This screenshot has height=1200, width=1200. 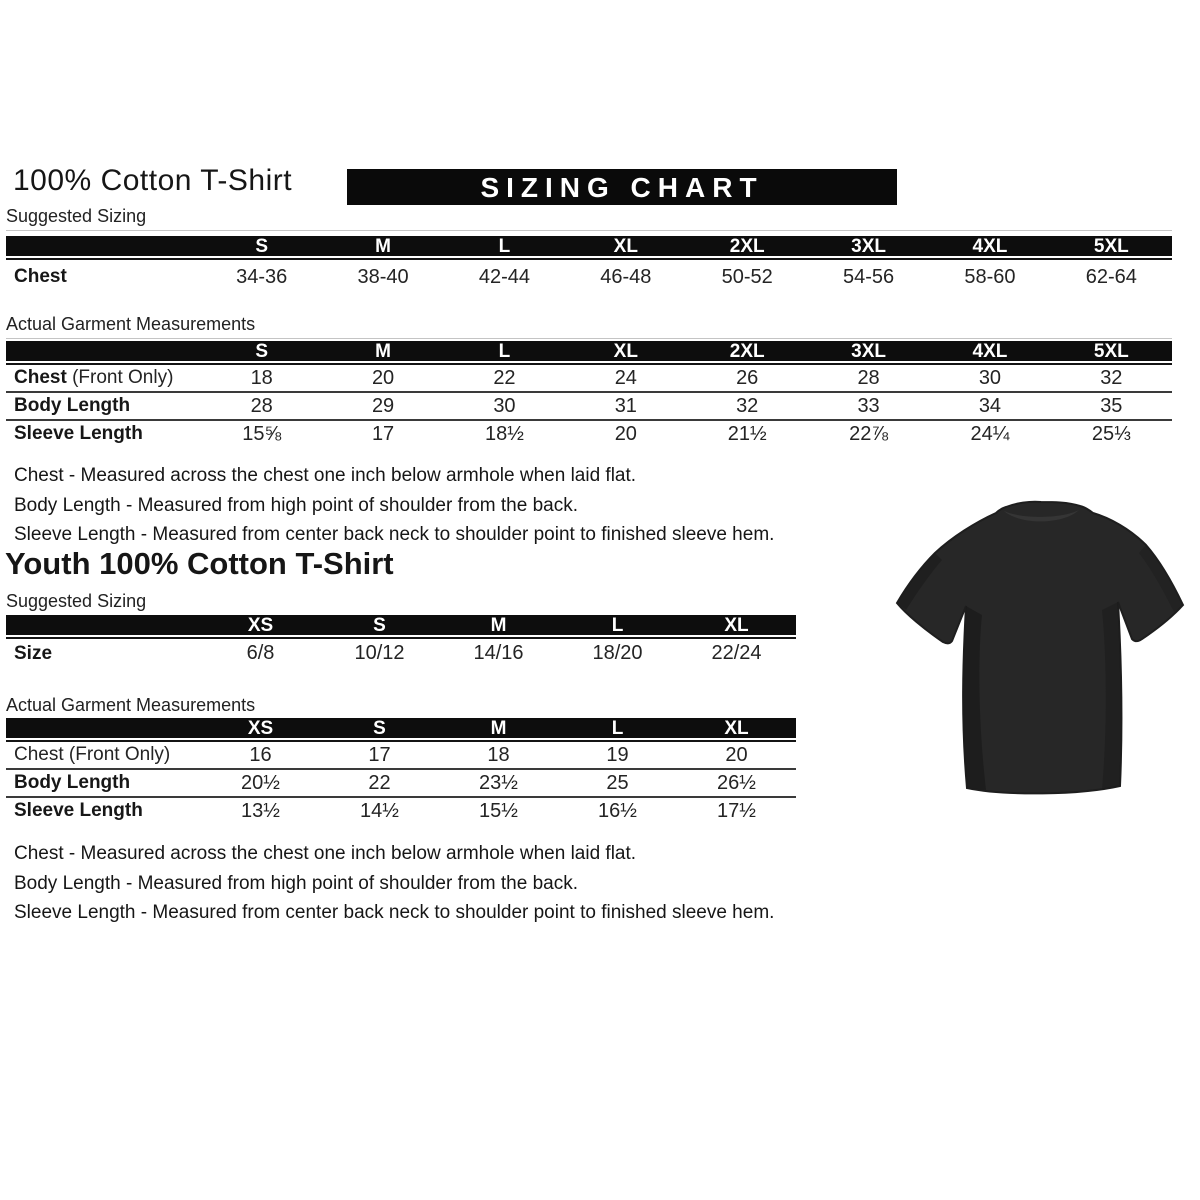 I want to click on youth-section-title: Youth 100% Cotton T-Shirt, so click(x=199, y=563).